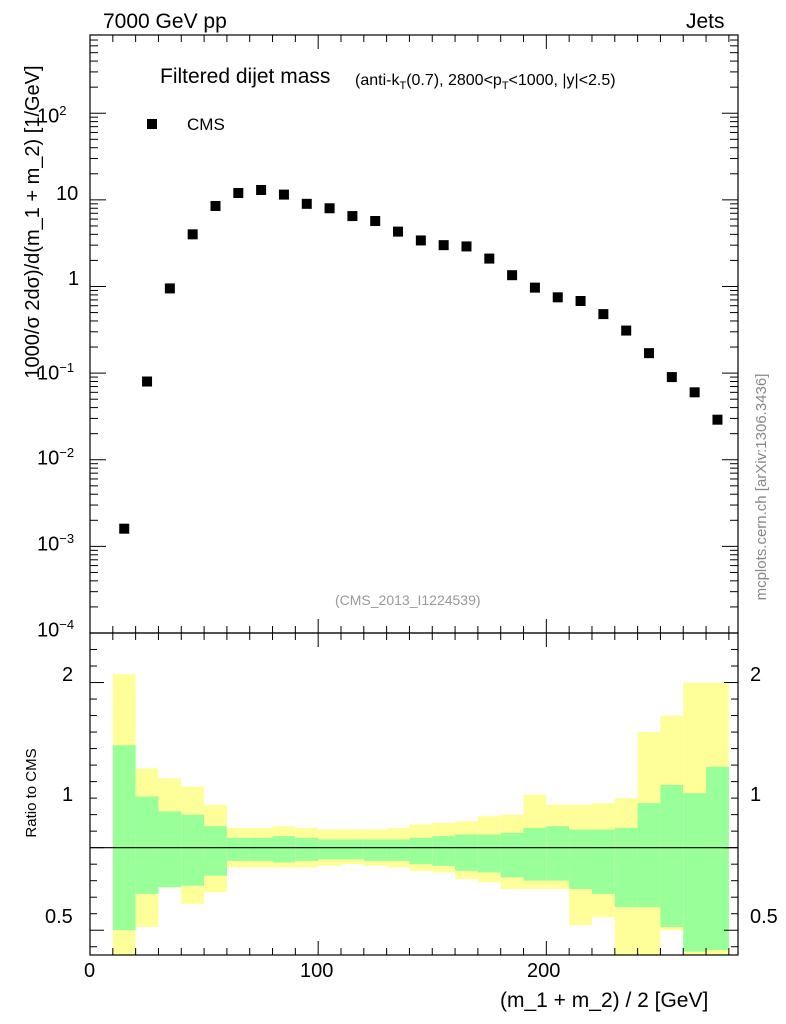 The height and width of the screenshot is (1024, 786). What do you see at coordinates (705, 21) in the screenshot?
I see `header-right: Jets` at bounding box center [705, 21].